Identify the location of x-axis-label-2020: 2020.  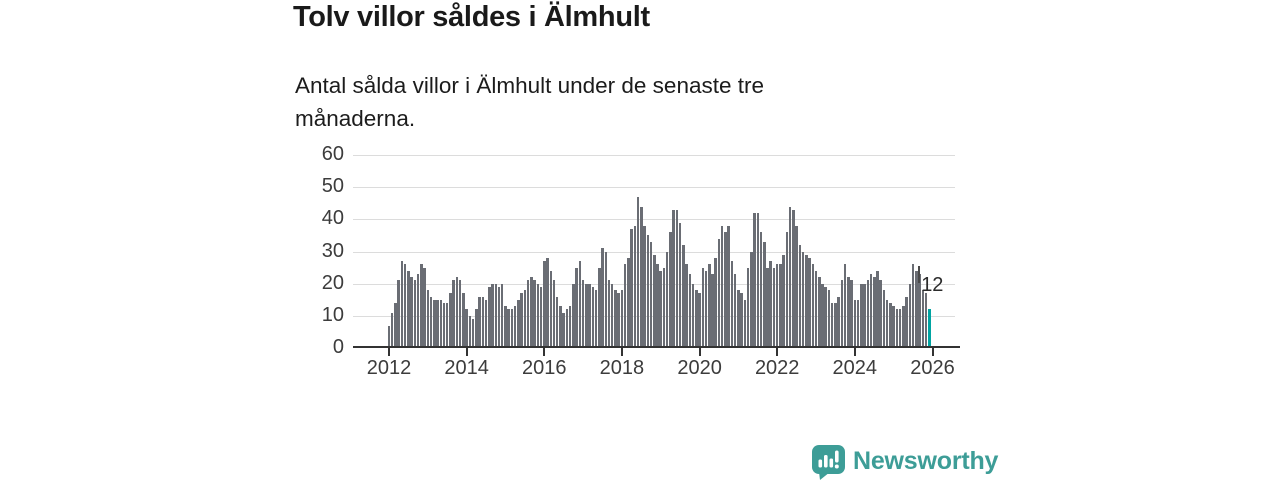
(699, 368).